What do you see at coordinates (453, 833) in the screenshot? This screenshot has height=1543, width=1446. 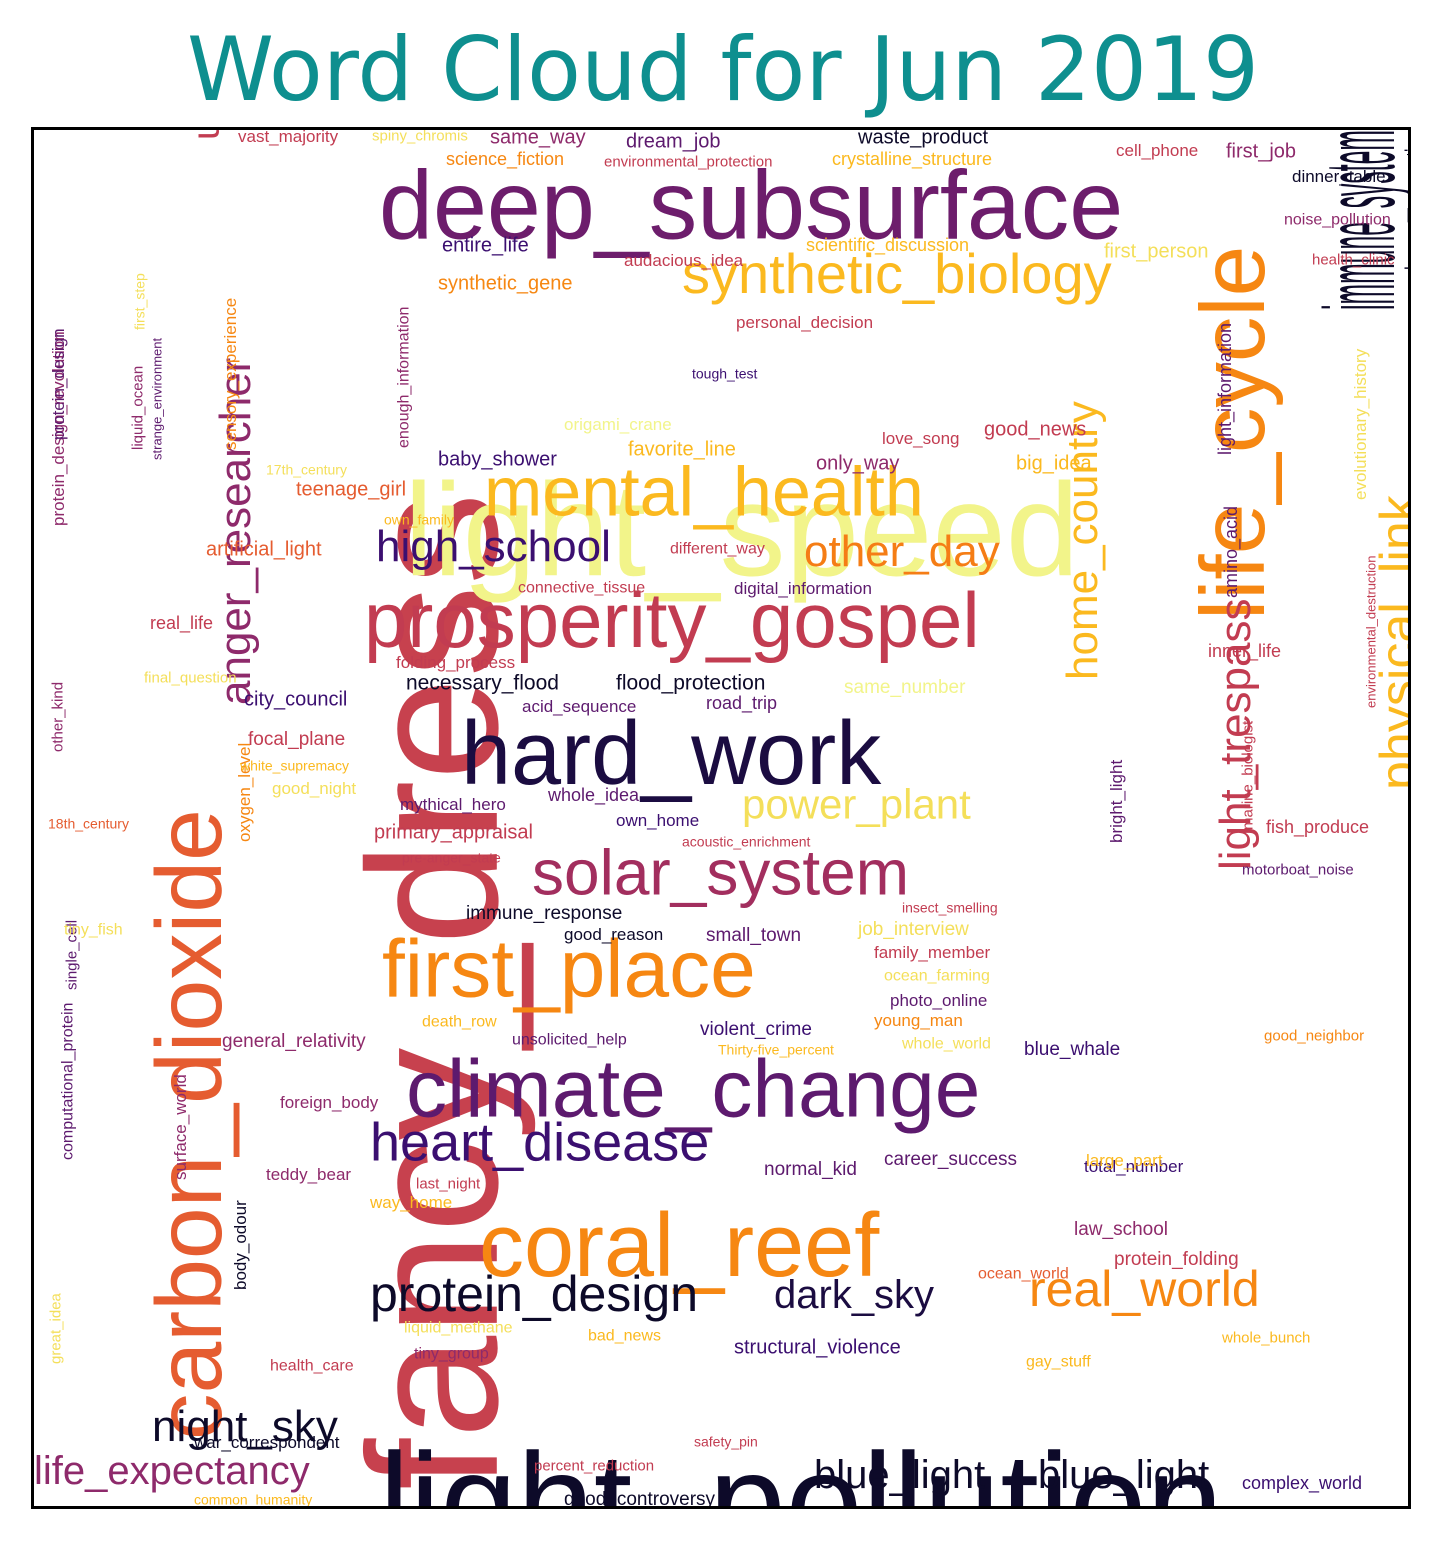 I see `word-primary-appraisal: primary_appraisal` at bounding box center [453, 833].